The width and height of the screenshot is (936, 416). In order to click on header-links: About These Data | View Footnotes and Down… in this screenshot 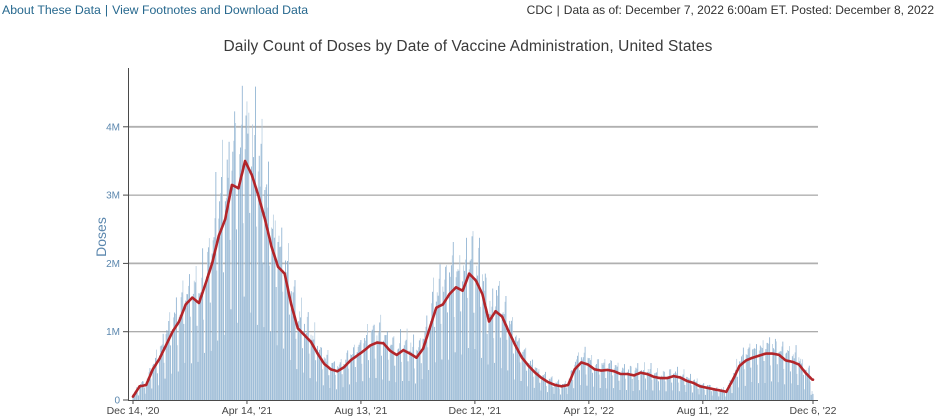, I will do `click(155, 10)`.